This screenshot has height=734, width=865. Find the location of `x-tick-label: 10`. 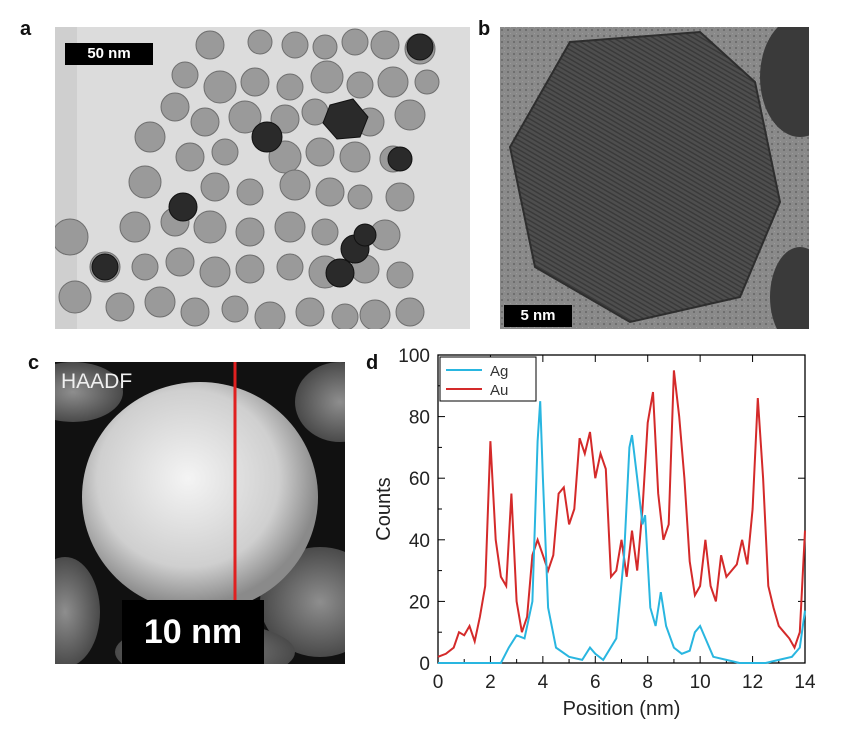

x-tick-label: 10 is located at coordinates (700, 682).